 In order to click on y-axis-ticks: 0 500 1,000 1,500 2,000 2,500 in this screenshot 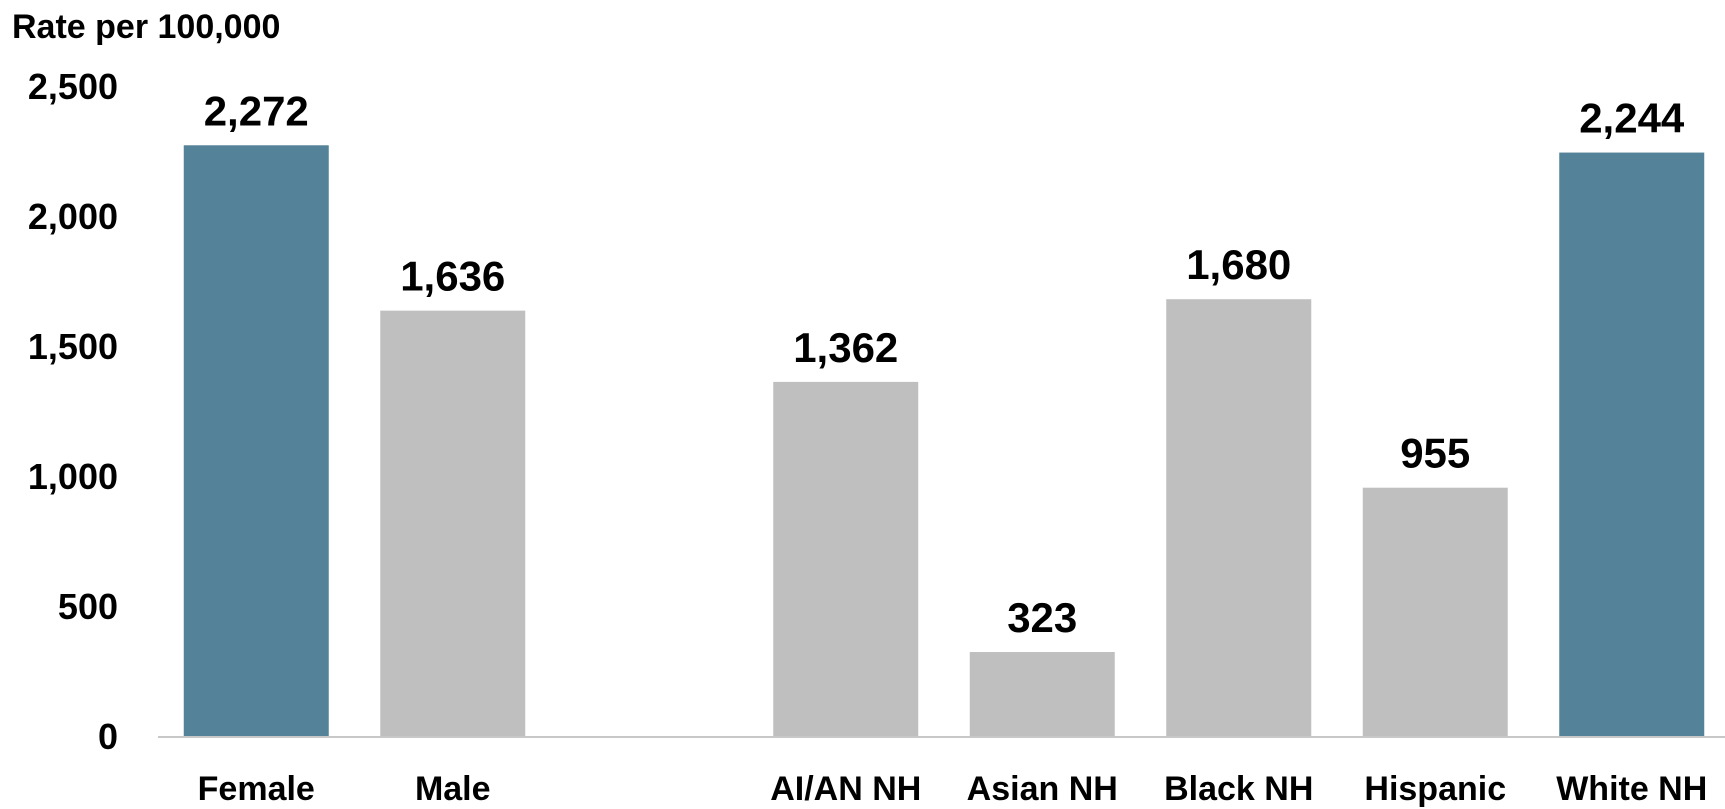, I will do `click(73, 411)`.